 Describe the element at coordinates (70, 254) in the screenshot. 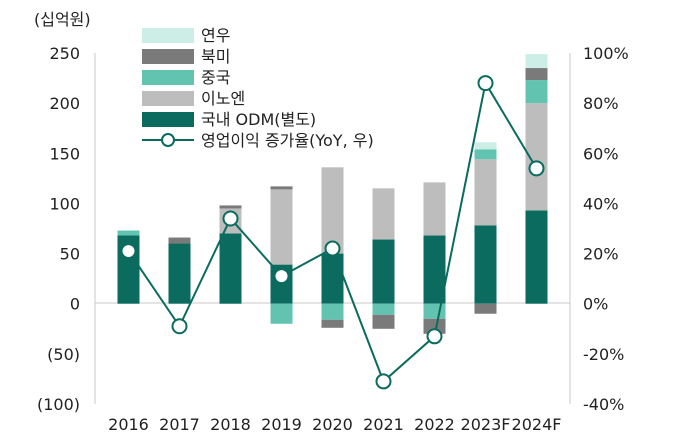

I see `y-left-tick-label: 50` at that location.